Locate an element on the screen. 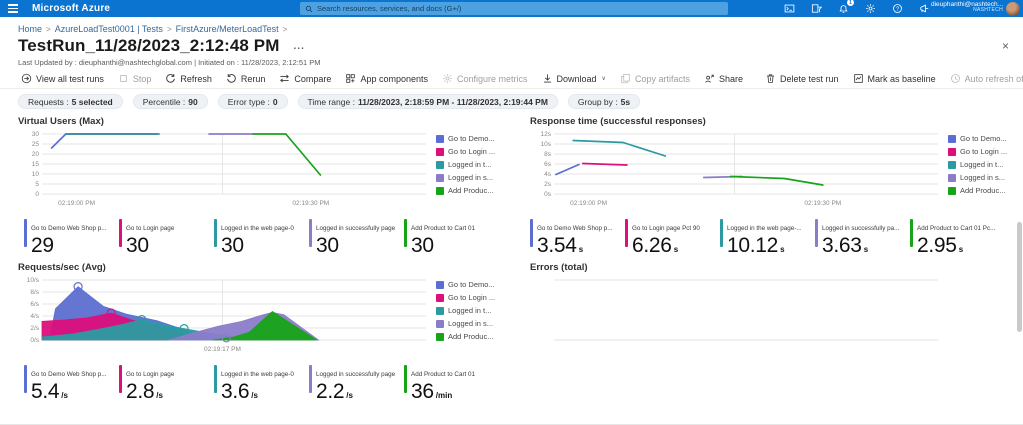 The image size is (1023, 425). stat-card-go-to-login-page: Go to Login page 2.8 /s is located at coordinates (166, 382).